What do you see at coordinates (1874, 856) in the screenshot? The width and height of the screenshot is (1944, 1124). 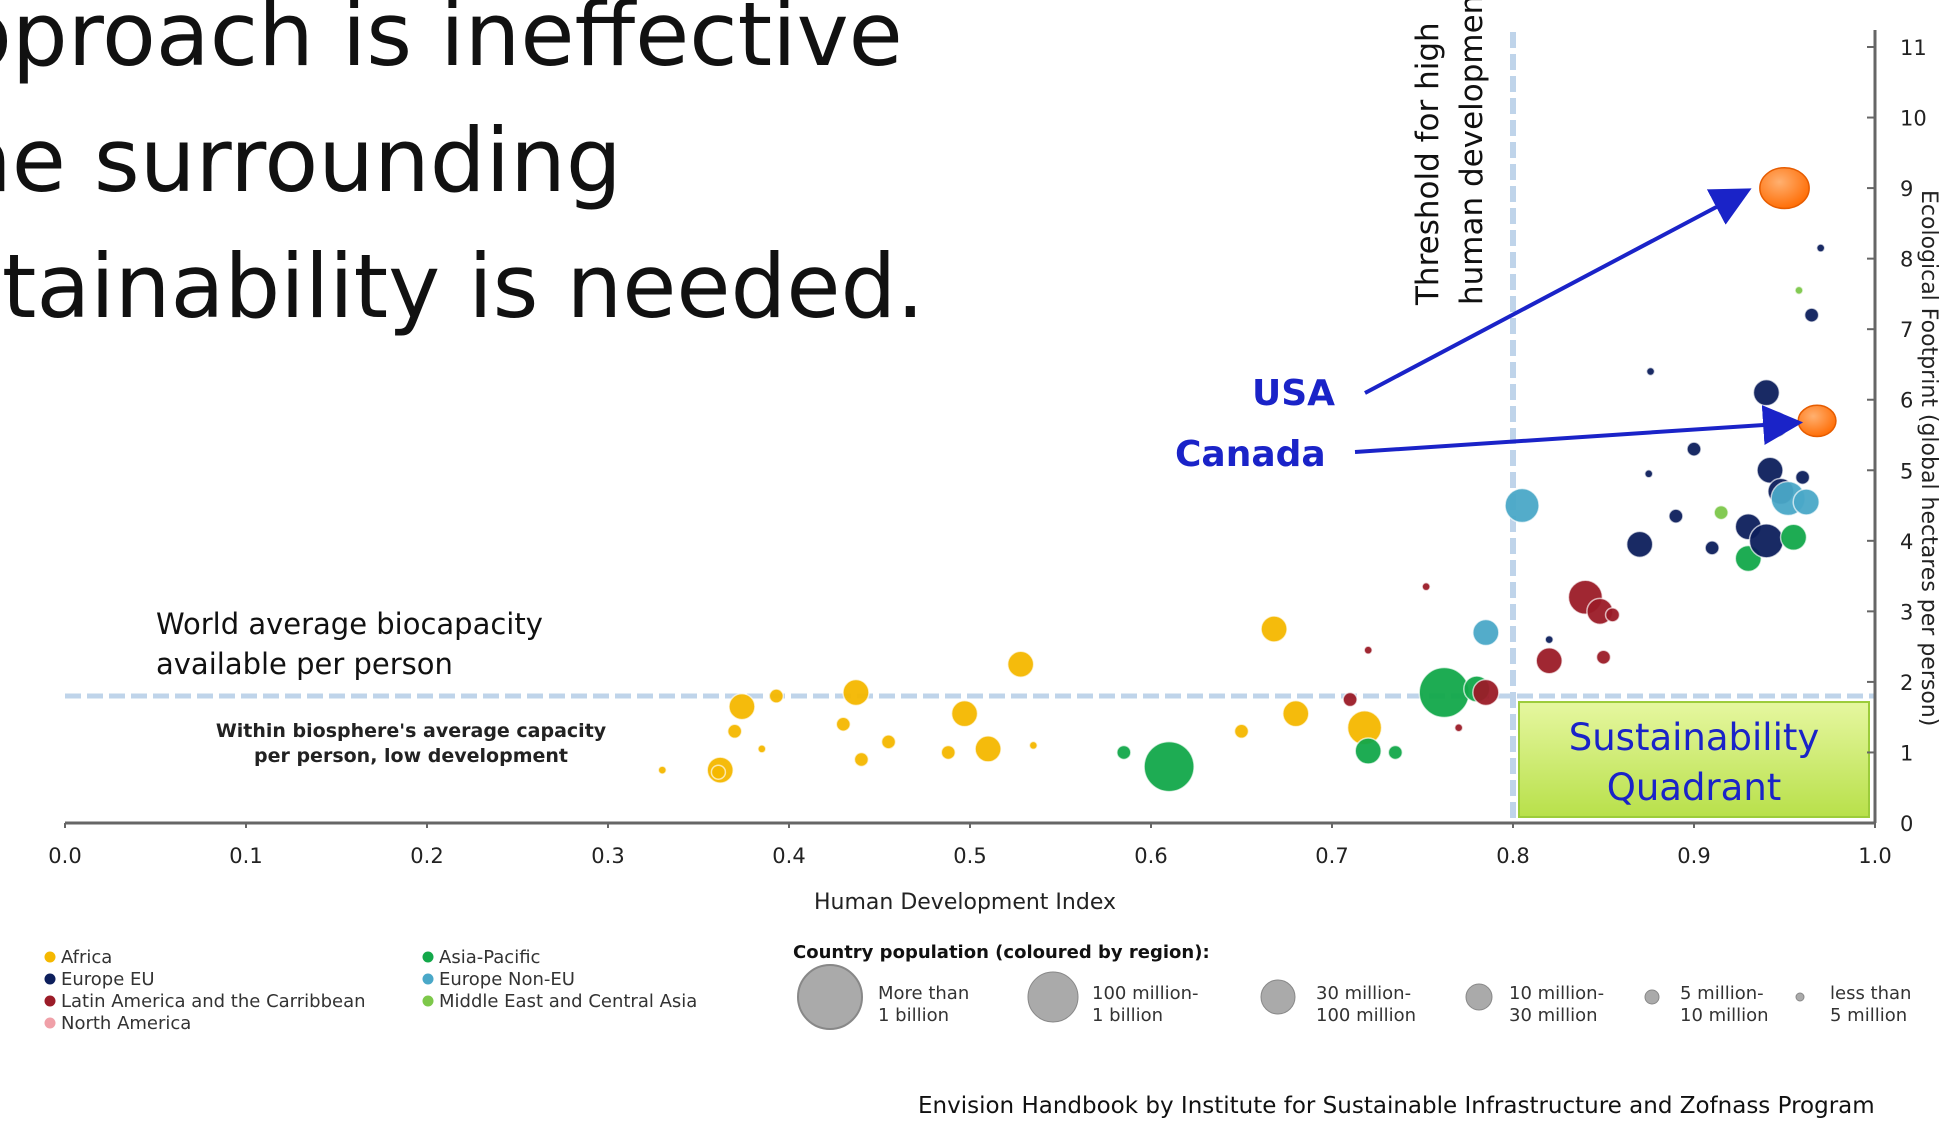 I see `x-tick-label: 1.0` at bounding box center [1874, 856].